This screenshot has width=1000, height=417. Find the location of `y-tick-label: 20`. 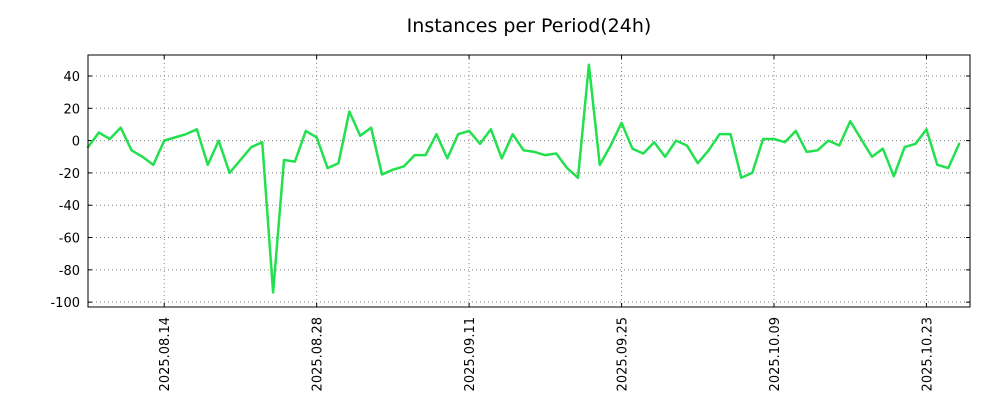

y-tick-label: 20 is located at coordinates (71, 109).